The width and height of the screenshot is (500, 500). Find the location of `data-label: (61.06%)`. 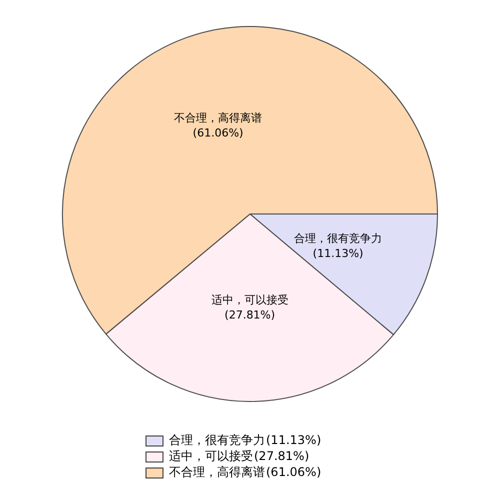

data-label: (61.06%) is located at coordinates (218, 133).